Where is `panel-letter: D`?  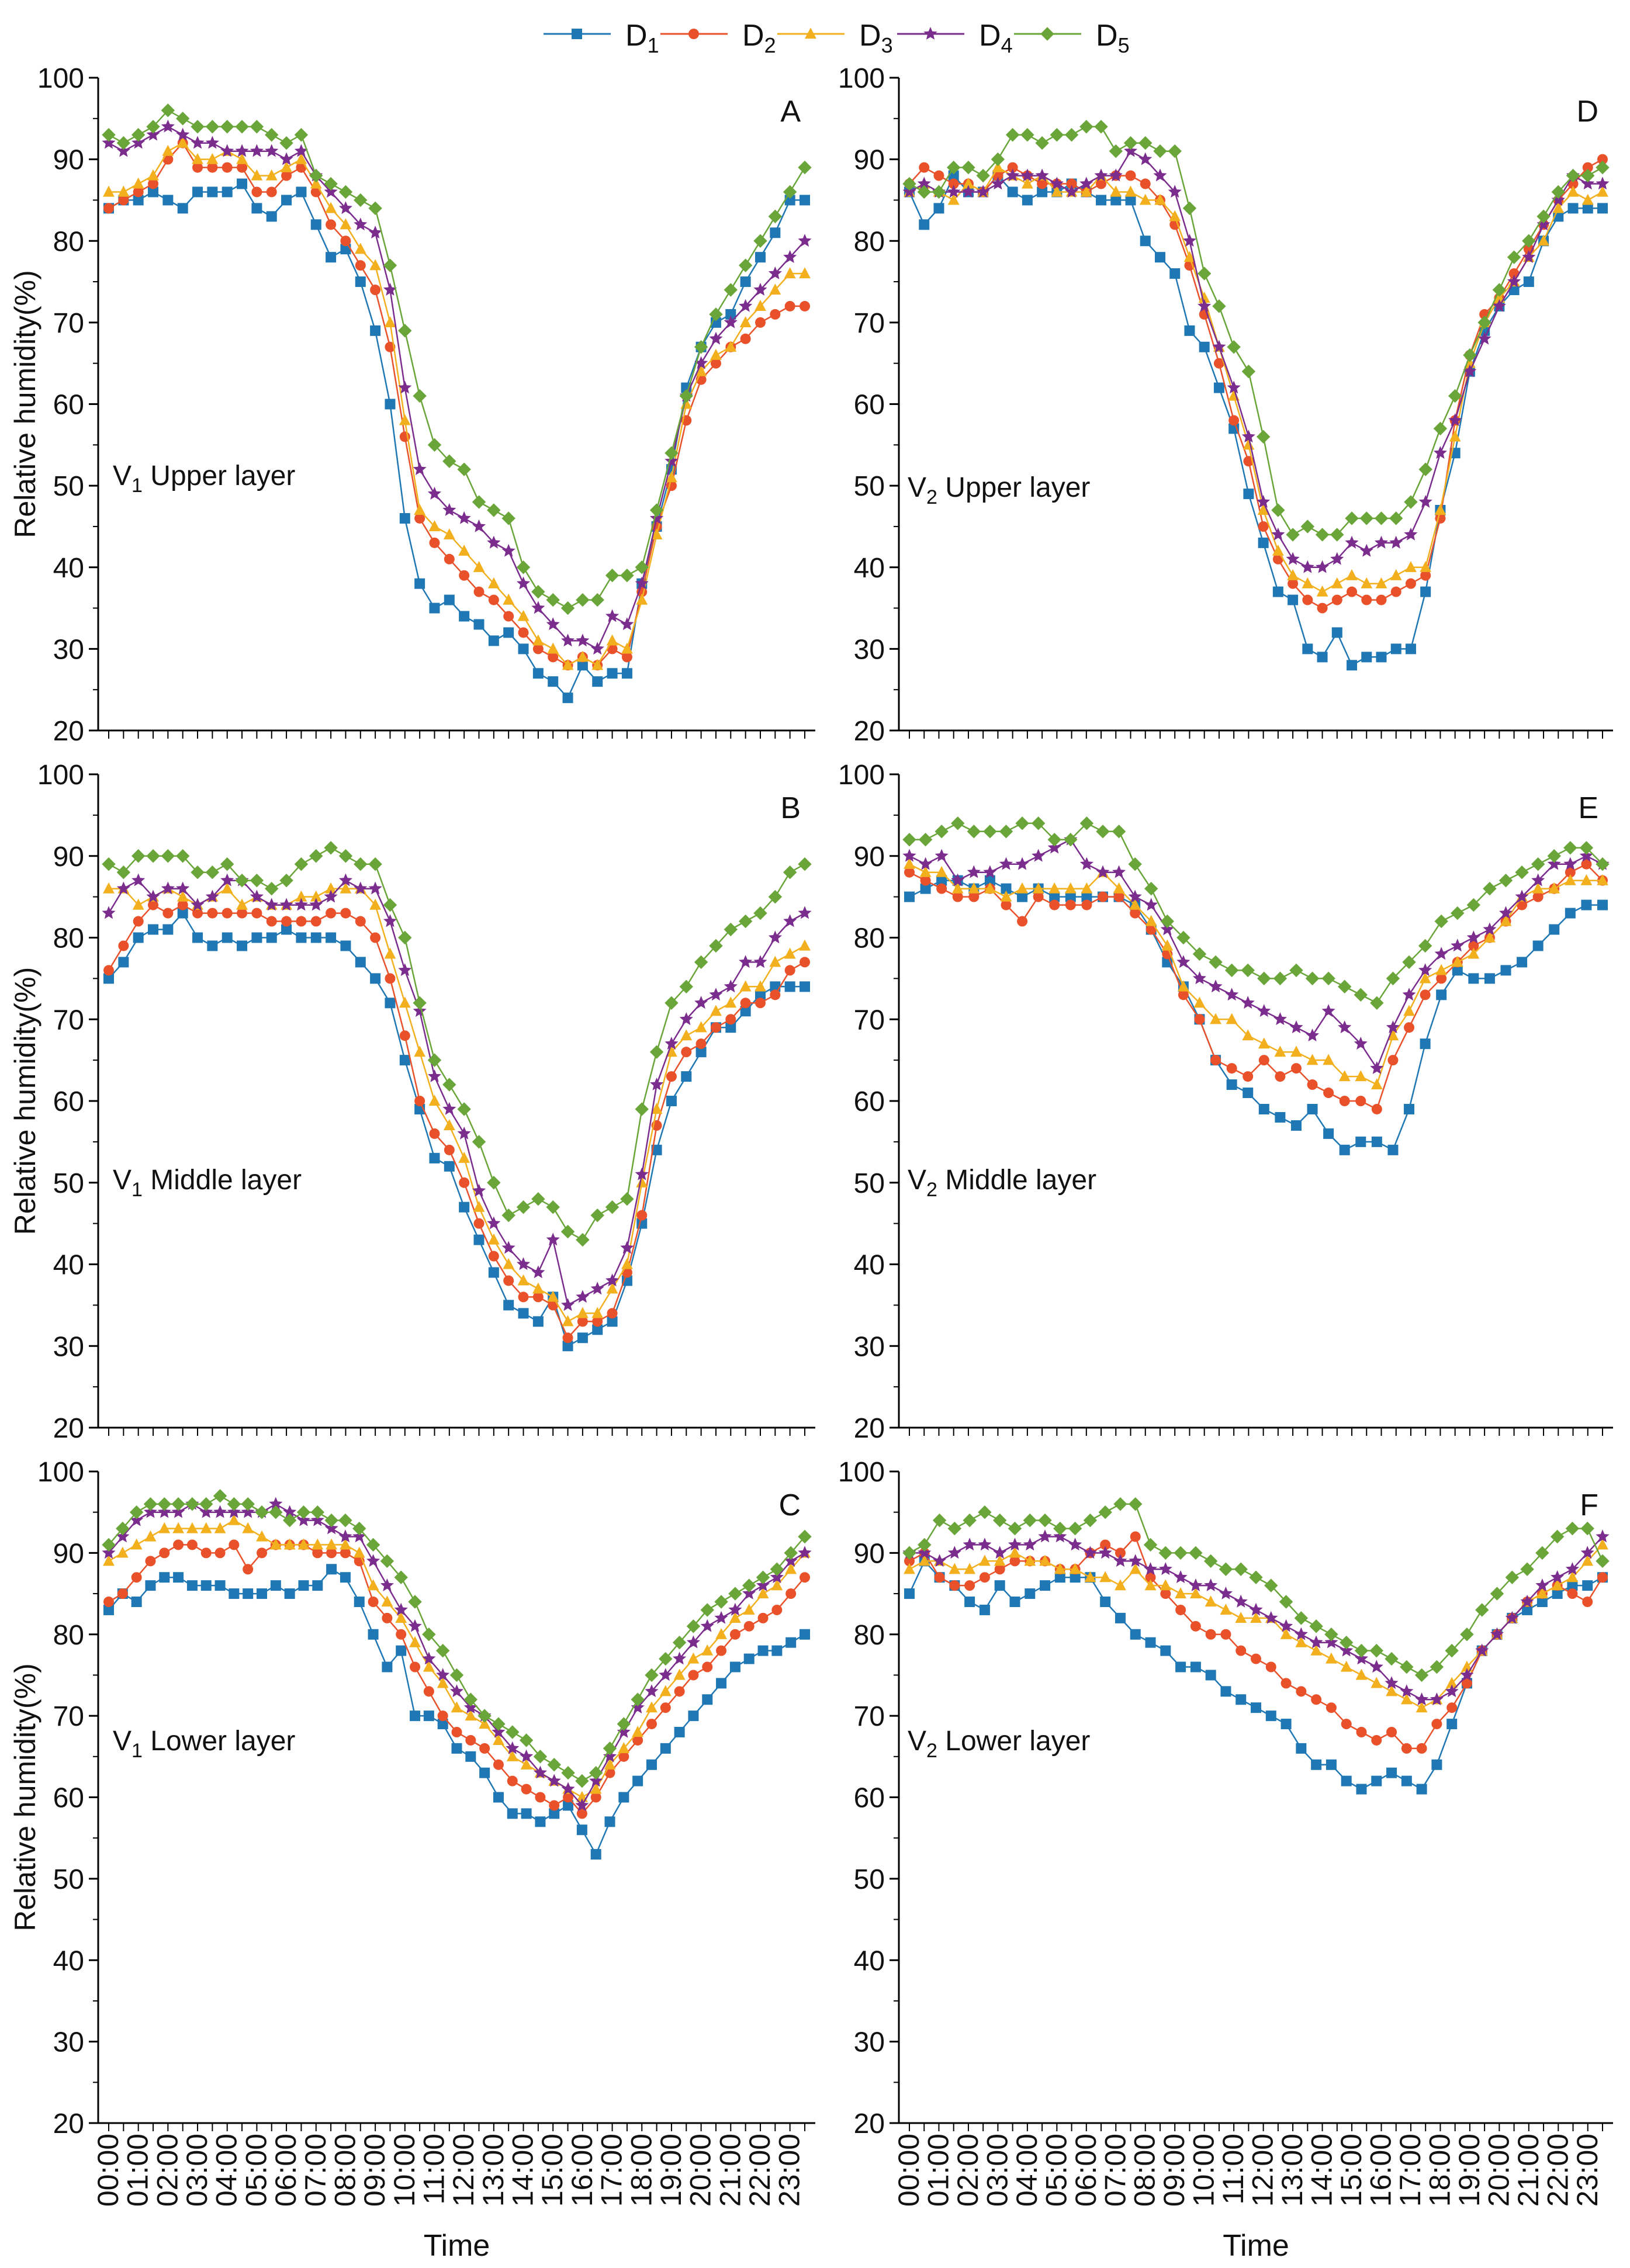
panel-letter: D is located at coordinates (1587, 112).